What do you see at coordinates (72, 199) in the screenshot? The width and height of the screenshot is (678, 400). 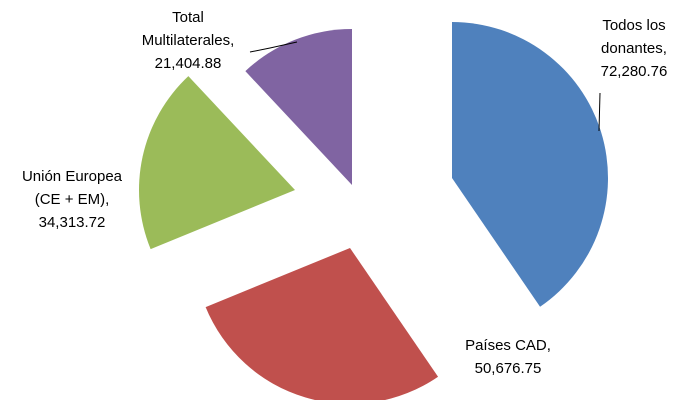 I see `slice-label: (CE + EM),` at bounding box center [72, 199].